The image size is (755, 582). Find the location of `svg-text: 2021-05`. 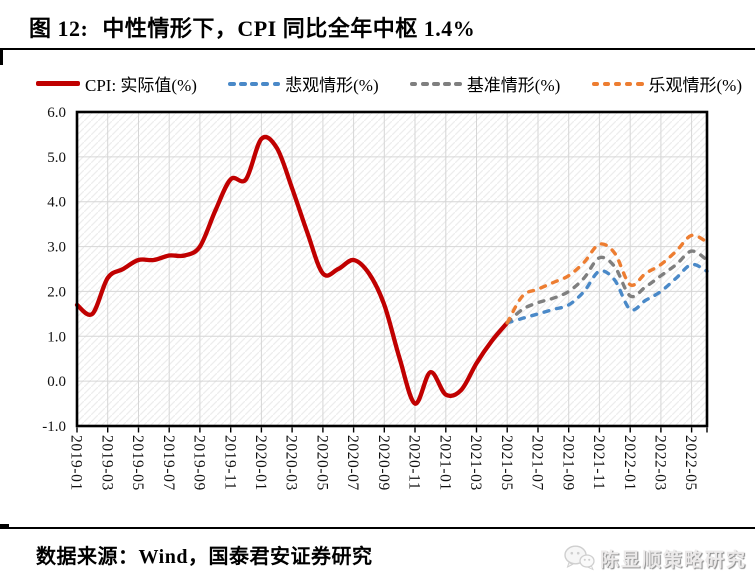

svg-text: 2021-05 is located at coordinates (506, 463).